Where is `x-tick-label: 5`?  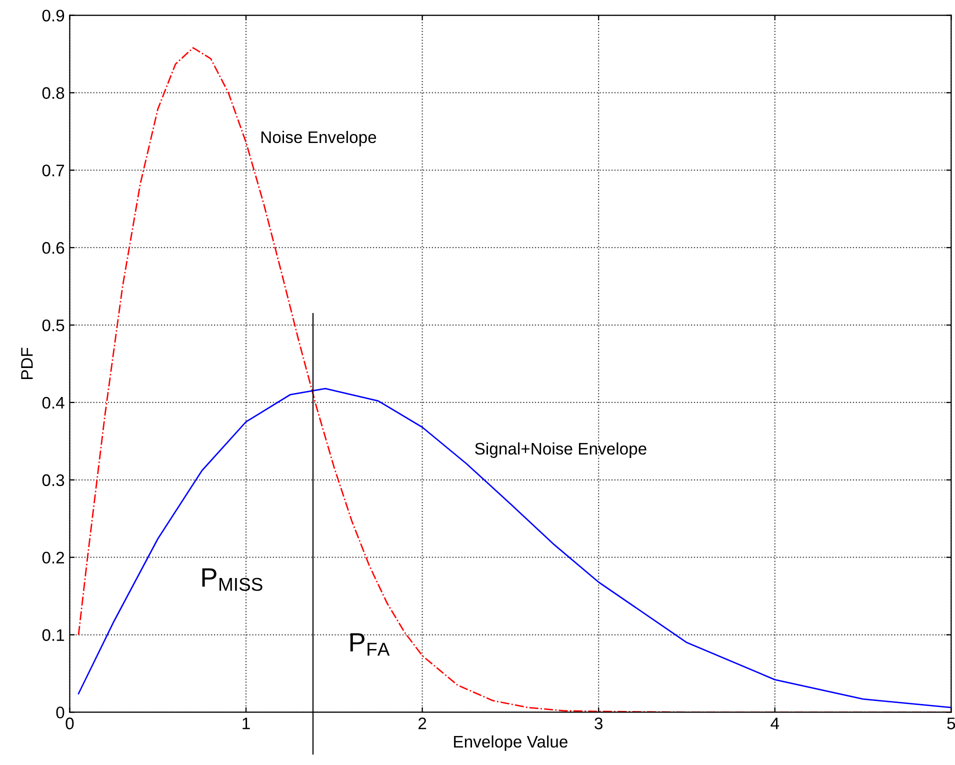
x-tick-label: 5 is located at coordinates (951, 724).